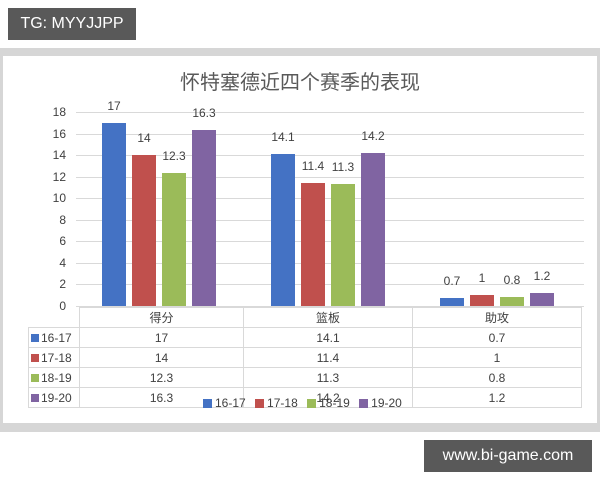 The height and width of the screenshot is (480, 600). I want to click on legend-item: 17-18, so click(276, 403).